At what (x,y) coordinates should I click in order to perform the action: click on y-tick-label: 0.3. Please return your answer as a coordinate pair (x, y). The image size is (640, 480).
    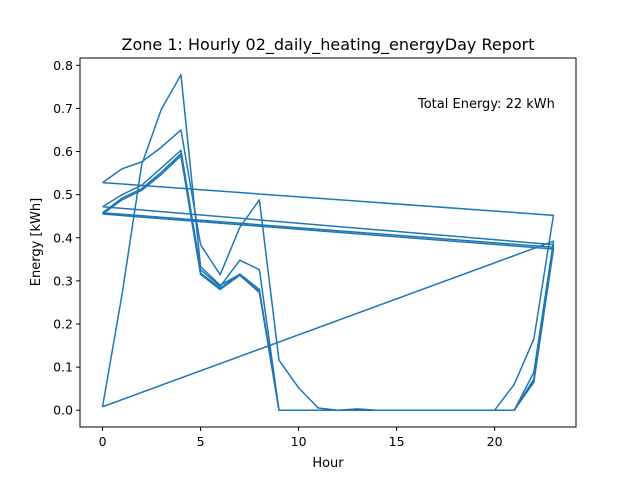
    Looking at the image, I should click on (63, 280).